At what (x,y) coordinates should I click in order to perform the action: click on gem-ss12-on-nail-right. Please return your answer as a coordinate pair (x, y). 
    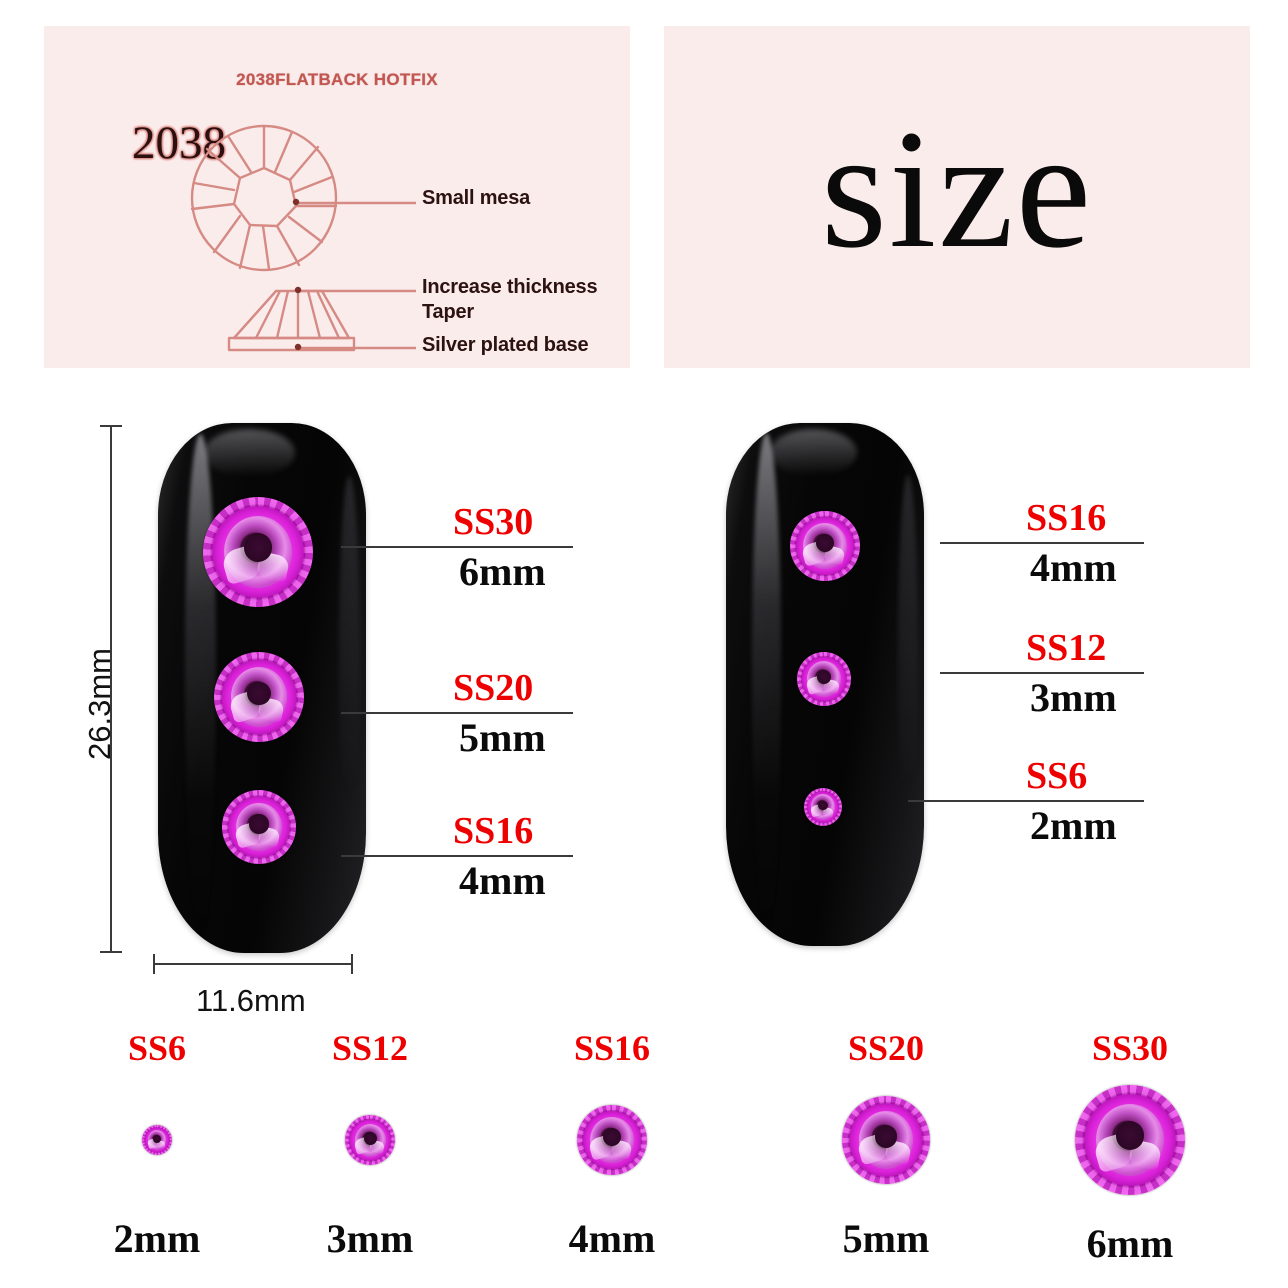
    Looking at the image, I should click on (824, 679).